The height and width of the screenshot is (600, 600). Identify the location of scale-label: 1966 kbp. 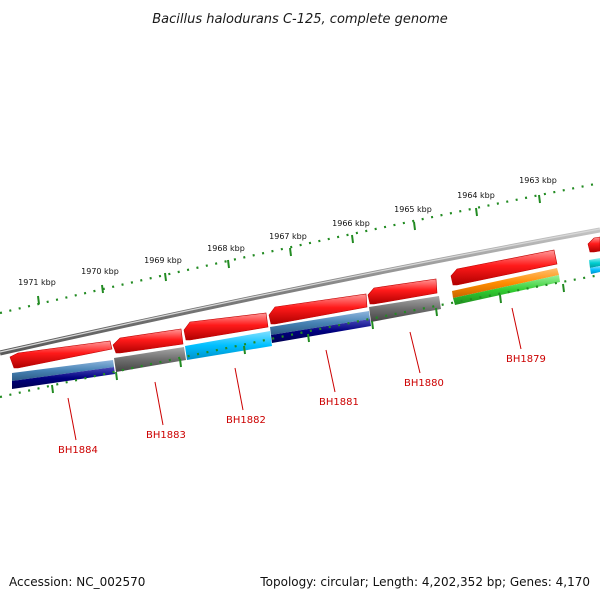
(351, 223).